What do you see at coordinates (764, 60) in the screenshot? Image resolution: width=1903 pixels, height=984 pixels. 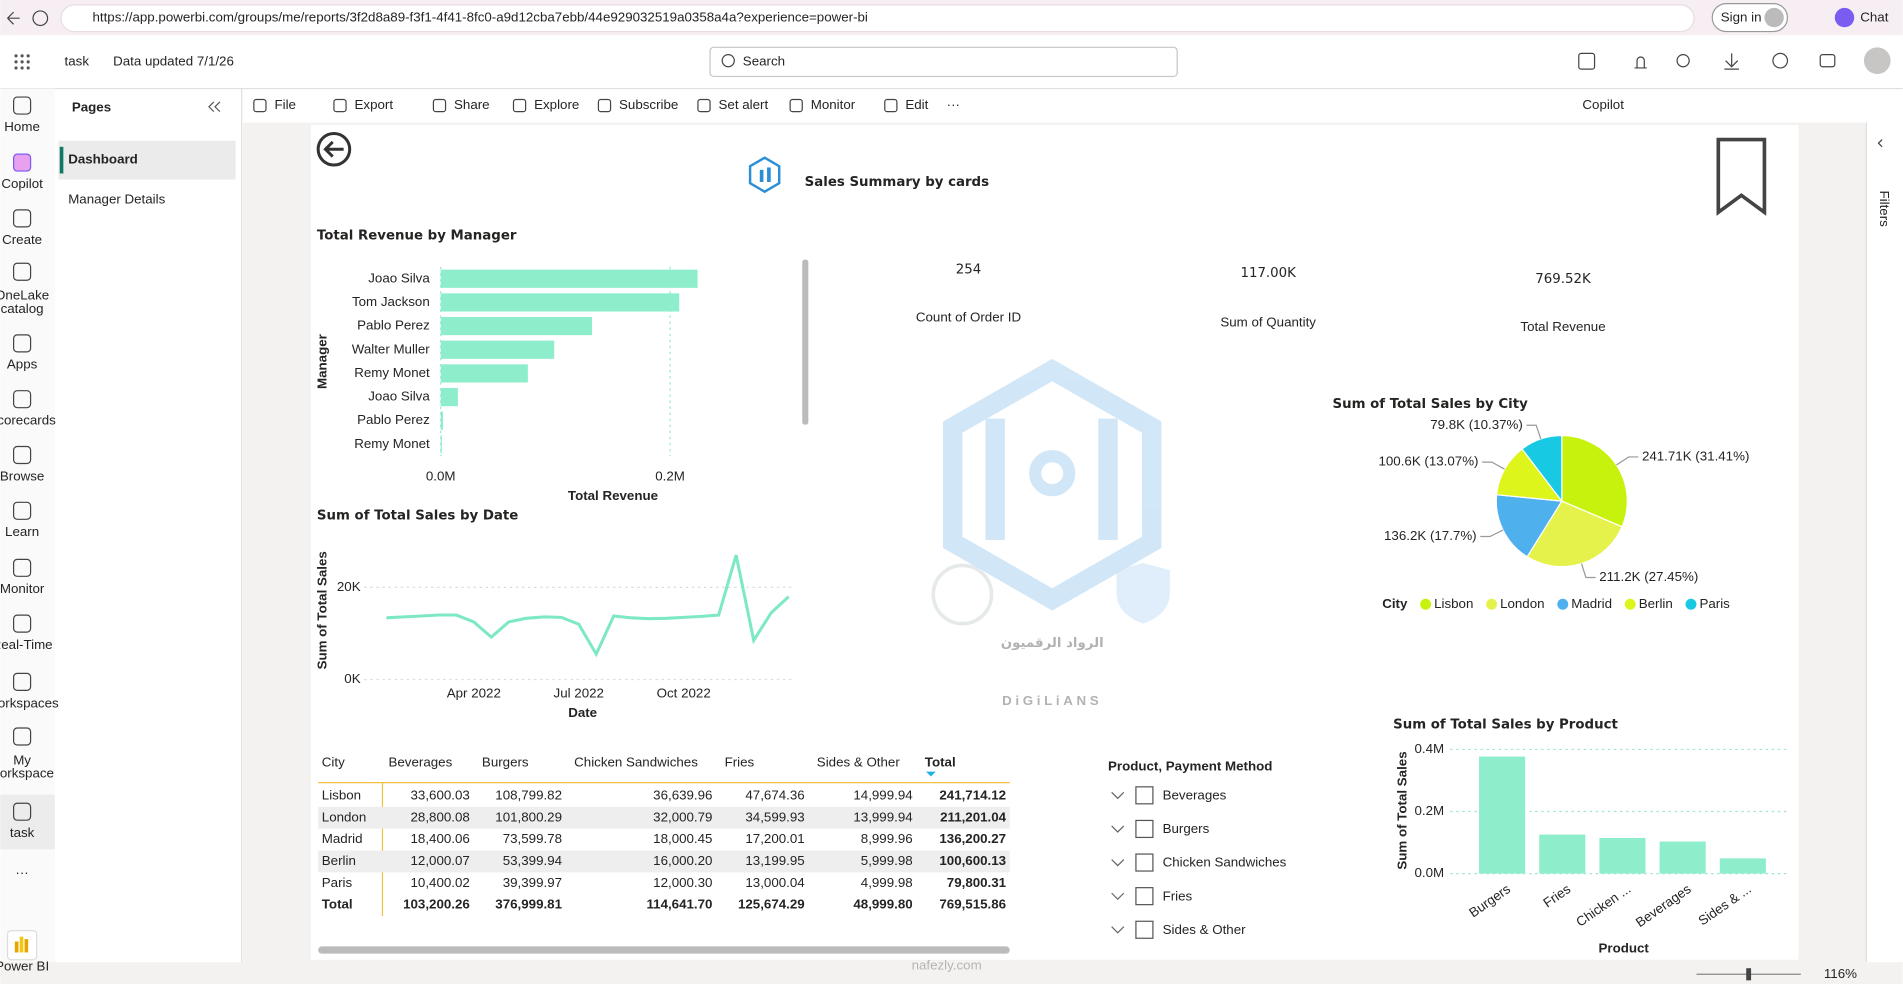 I see `search-placeholder: Search` at bounding box center [764, 60].